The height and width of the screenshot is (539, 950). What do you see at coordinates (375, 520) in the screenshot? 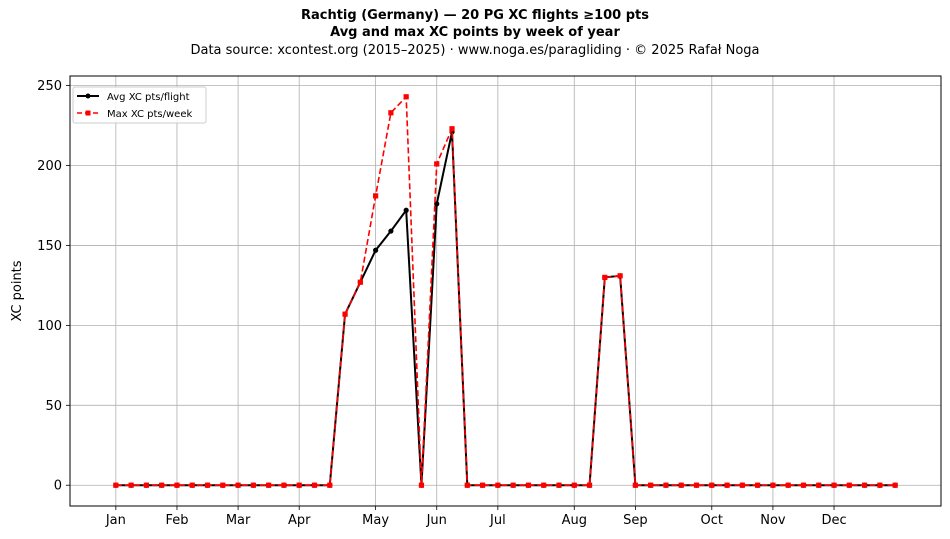
I see `x-tick-label: May` at bounding box center [375, 520].